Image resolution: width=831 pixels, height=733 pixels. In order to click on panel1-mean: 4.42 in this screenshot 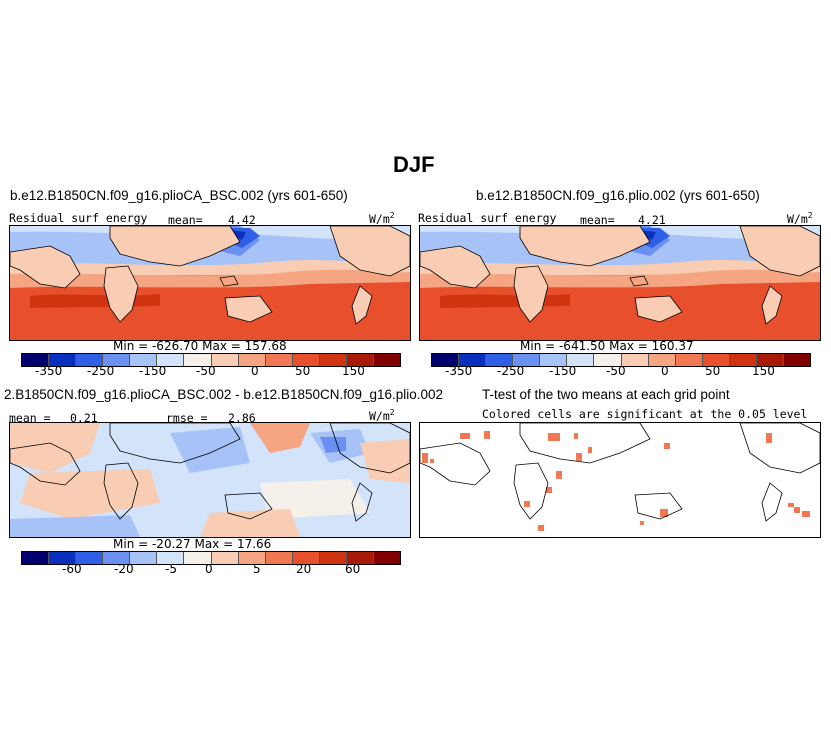, I will do `click(242, 220)`.